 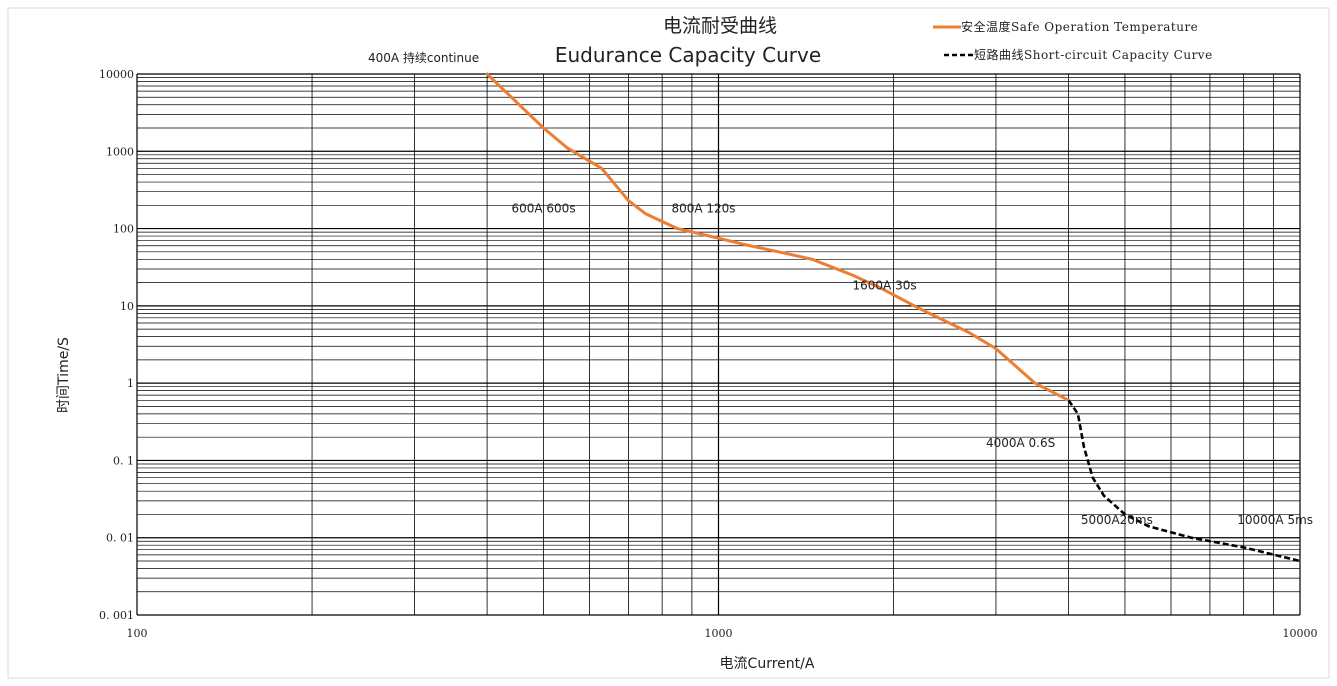 I want to click on y-tick-label: 10, so click(x=127, y=306).